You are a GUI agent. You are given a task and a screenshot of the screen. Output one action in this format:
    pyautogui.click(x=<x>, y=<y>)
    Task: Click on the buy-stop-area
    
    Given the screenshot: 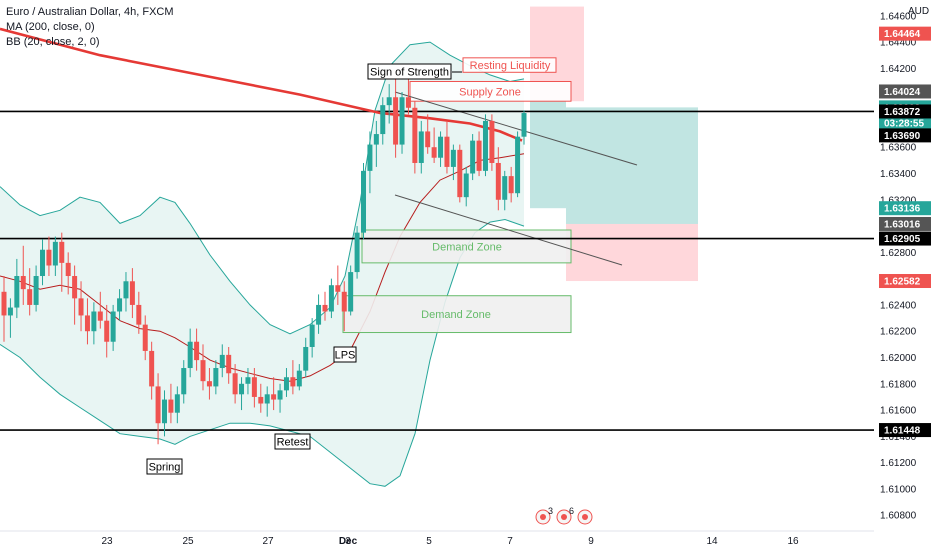 What is the action you would take?
    pyautogui.click(x=632, y=252)
    